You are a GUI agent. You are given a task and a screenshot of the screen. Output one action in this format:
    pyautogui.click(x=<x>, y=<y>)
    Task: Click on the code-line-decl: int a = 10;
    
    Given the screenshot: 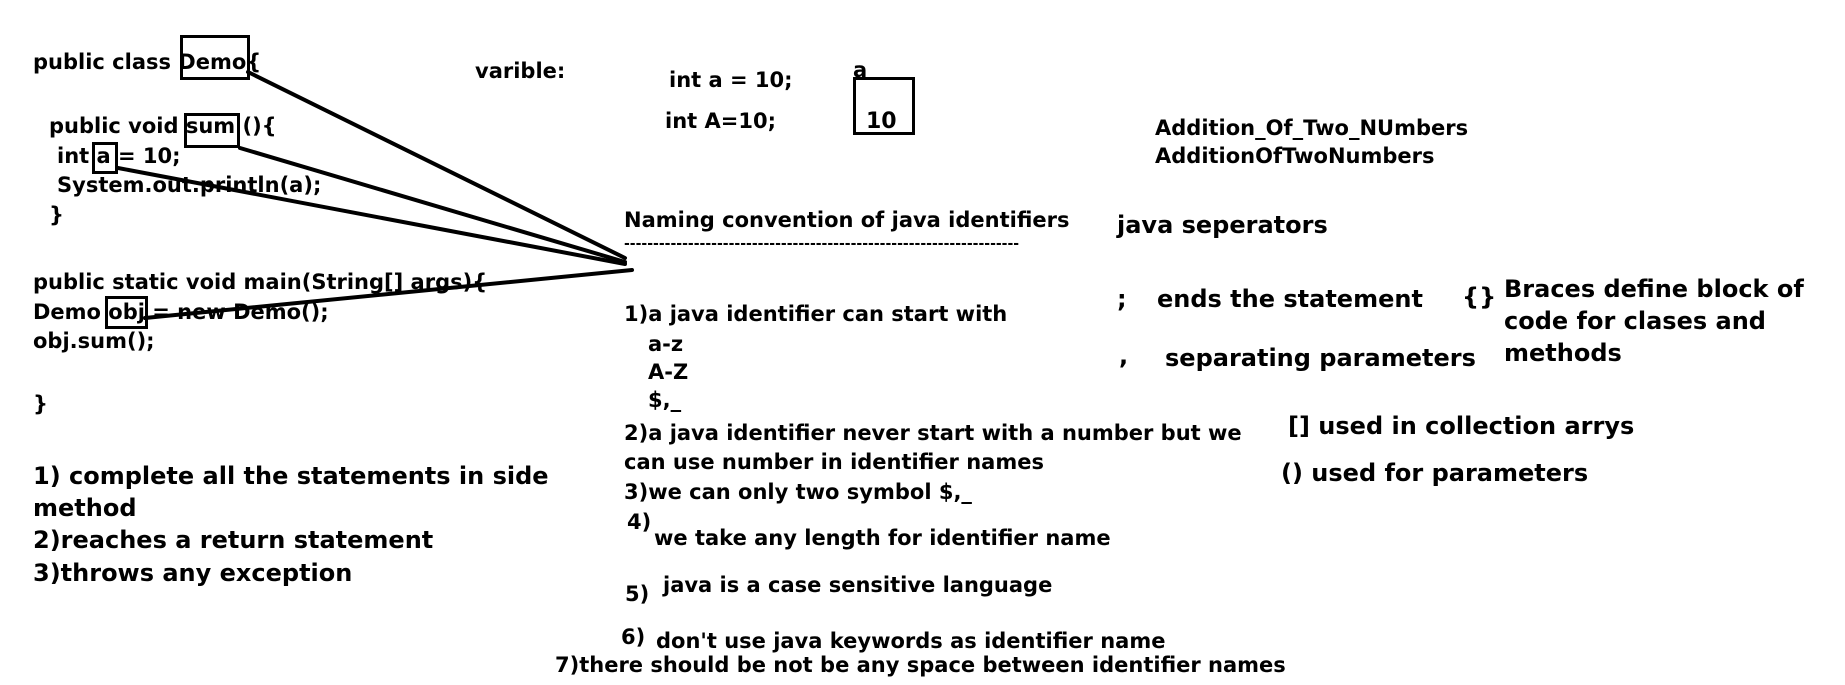 What is the action you would take?
    pyautogui.click(x=119, y=156)
    